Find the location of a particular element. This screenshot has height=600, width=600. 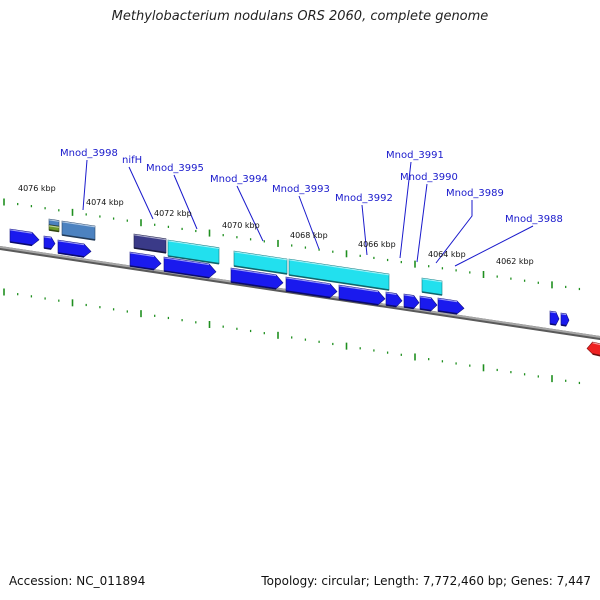

gene-label: Mnod_3989 is located at coordinates (475, 193).